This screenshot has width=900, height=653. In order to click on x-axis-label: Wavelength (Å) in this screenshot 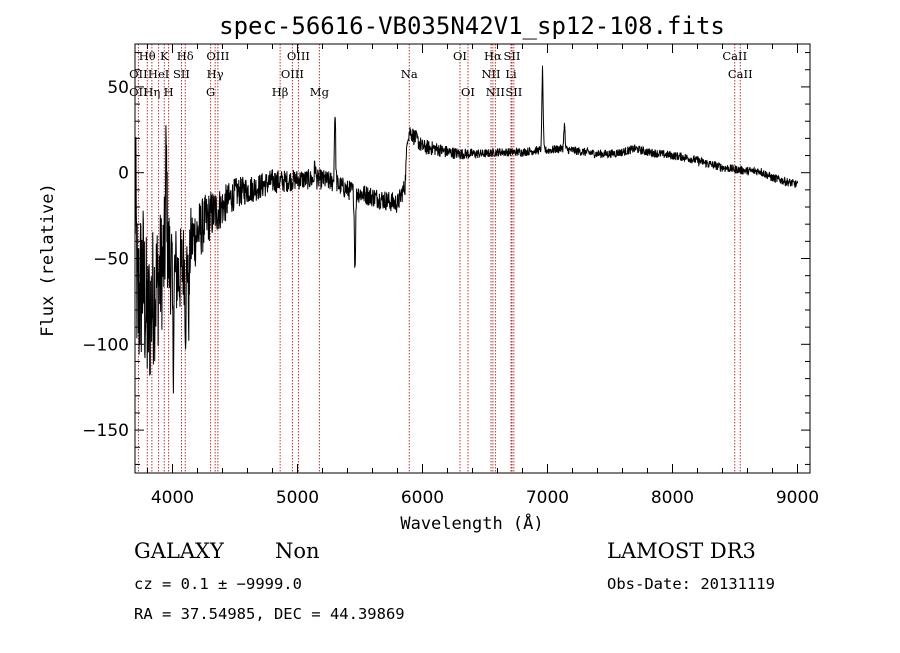, I will do `click(471, 523)`.